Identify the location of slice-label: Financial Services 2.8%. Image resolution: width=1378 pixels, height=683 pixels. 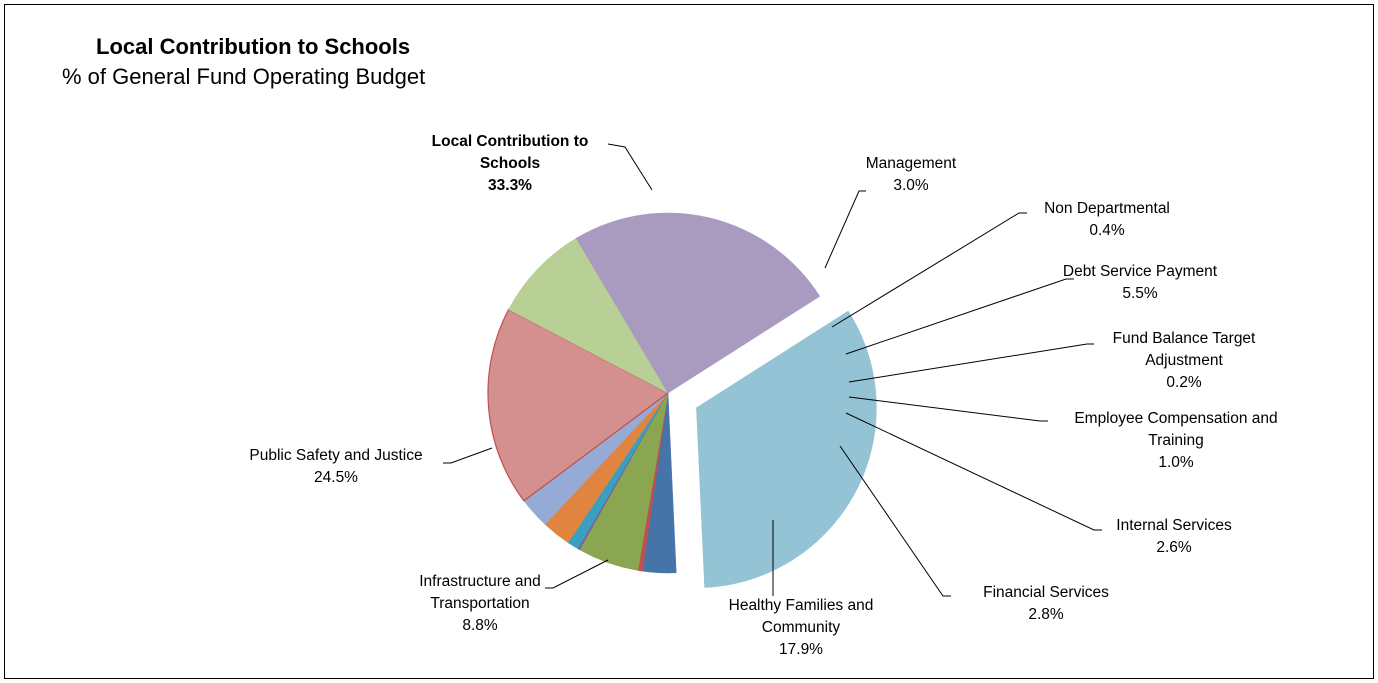
(1046, 603).